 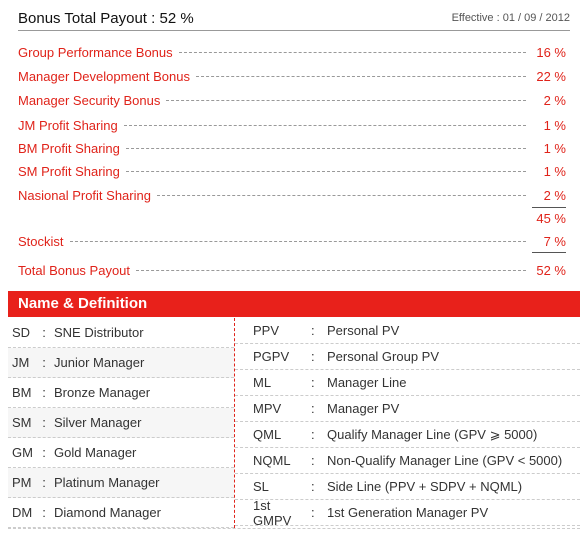 I want to click on bonus-label: Manager Development Bonus, so click(x=104, y=76).